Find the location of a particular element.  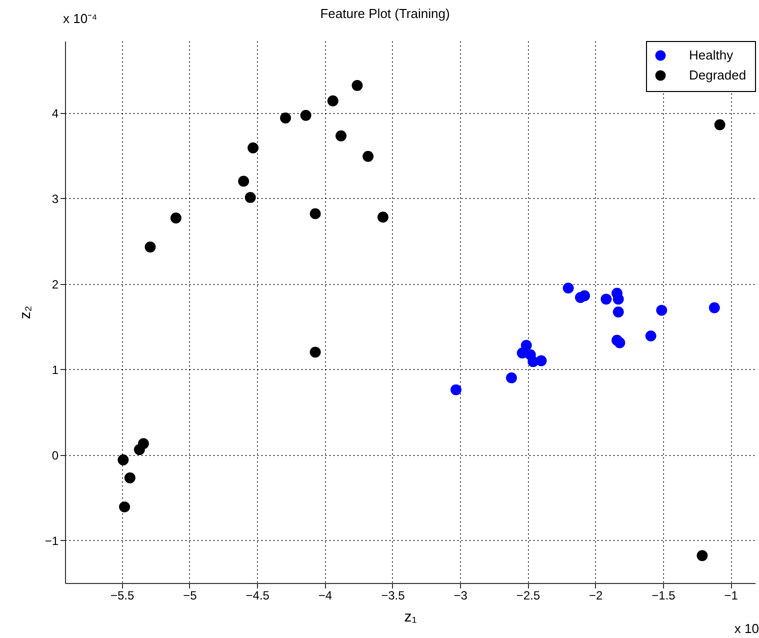

y-tick-label: 2 is located at coordinates (55, 284).